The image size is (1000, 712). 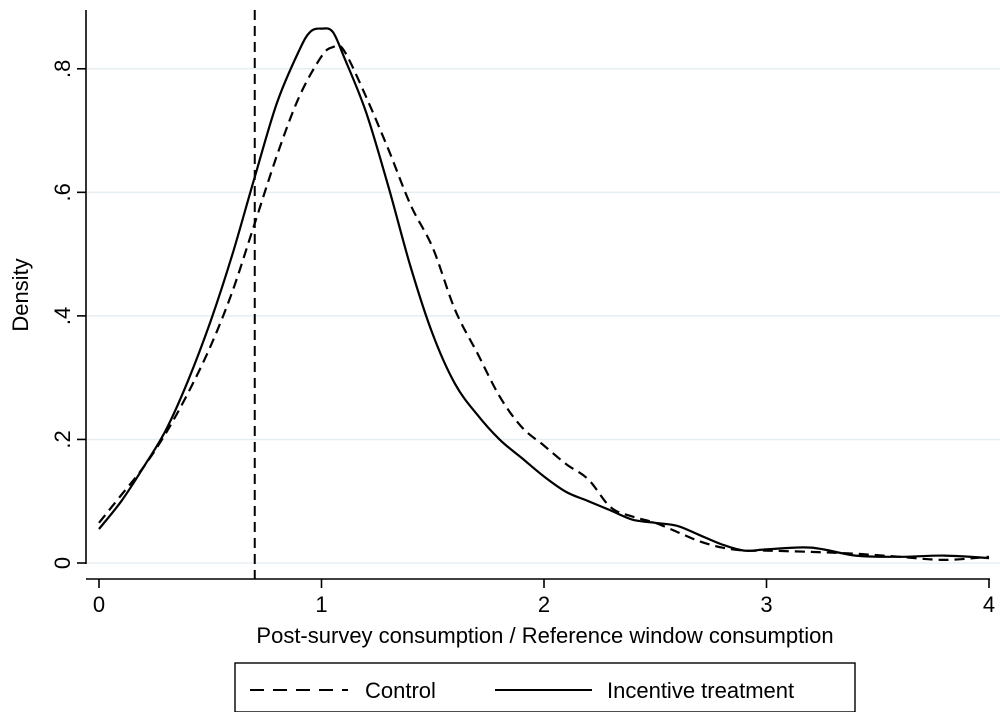 What do you see at coordinates (20, 294) in the screenshot?
I see `y-axis-label: Density` at bounding box center [20, 294].